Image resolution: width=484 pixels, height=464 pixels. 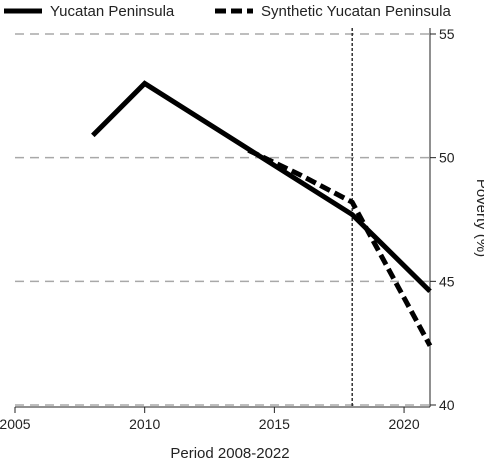 I want to click on y-axis-title: Poverty (%), so click(x=478, y=218).